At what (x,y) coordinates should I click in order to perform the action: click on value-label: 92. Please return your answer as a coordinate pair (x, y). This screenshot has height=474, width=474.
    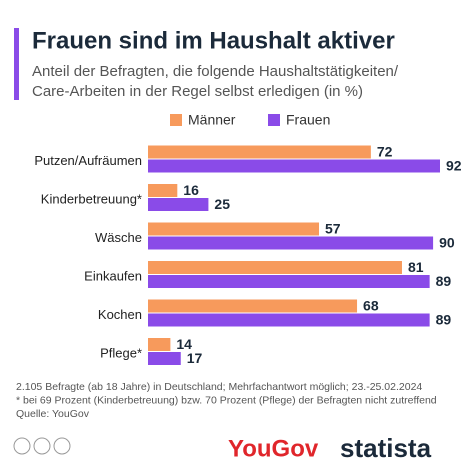
    Looking at the image, I should click on (454, 166).